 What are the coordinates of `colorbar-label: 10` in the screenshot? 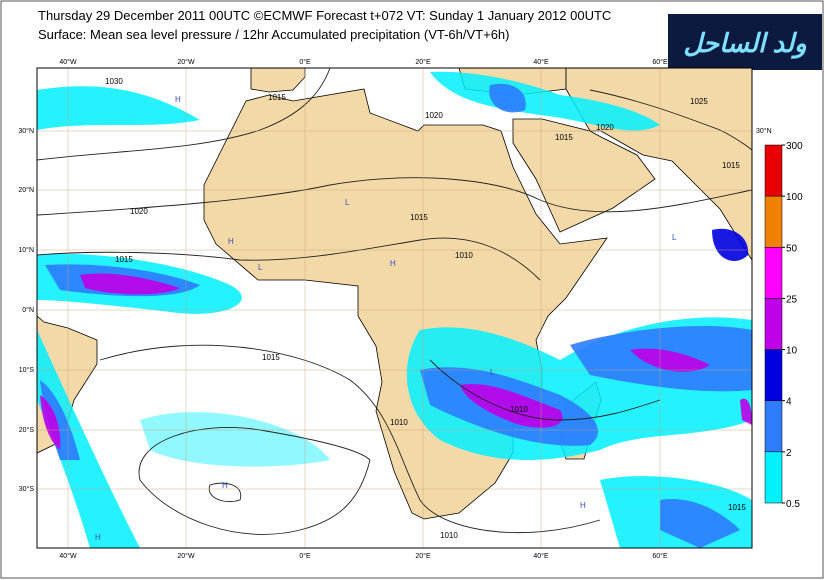 It's located at (792, 351).